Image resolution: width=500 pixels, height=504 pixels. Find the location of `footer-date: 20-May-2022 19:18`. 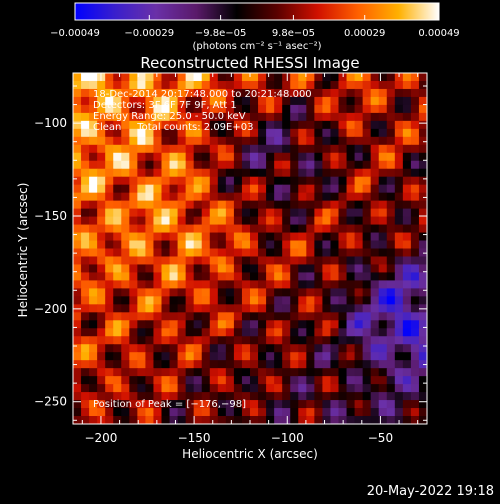

footer-date: 20-May-2022 19:18 is located at coordinates (430, 491).